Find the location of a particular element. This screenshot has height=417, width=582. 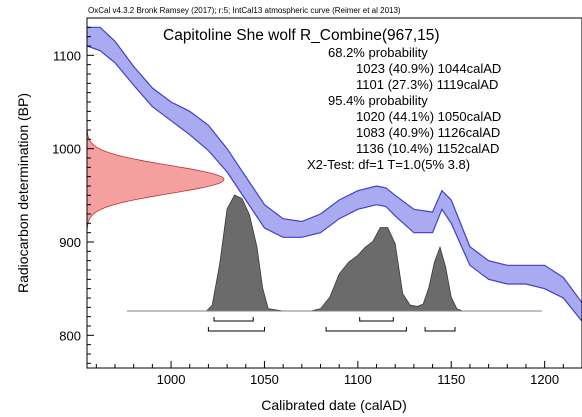

y-tick-label: 900 is located at coordinates (70, 242).